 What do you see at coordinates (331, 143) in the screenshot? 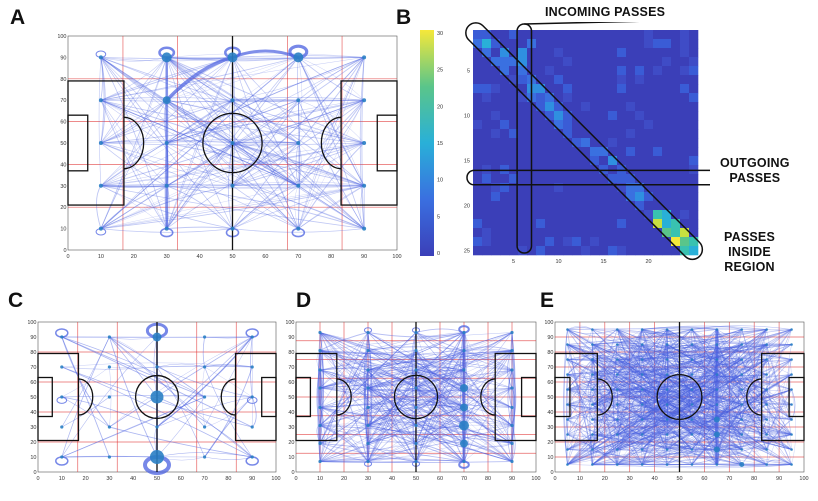
I see `penalty-arc-right` at bounding box center [331, 143].